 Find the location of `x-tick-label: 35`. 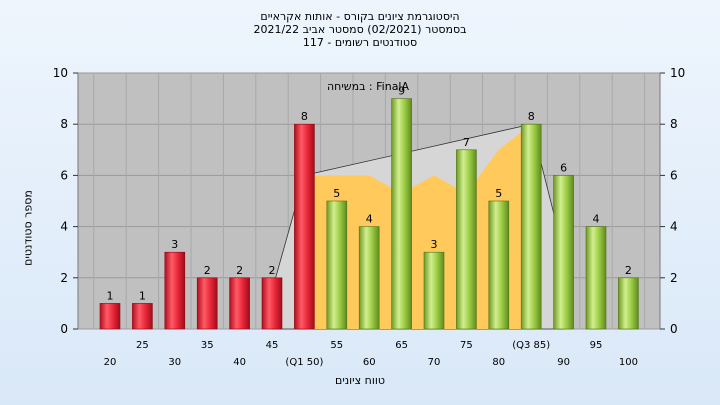

x-tick-label: 35 is located at coordinates (207, 345).